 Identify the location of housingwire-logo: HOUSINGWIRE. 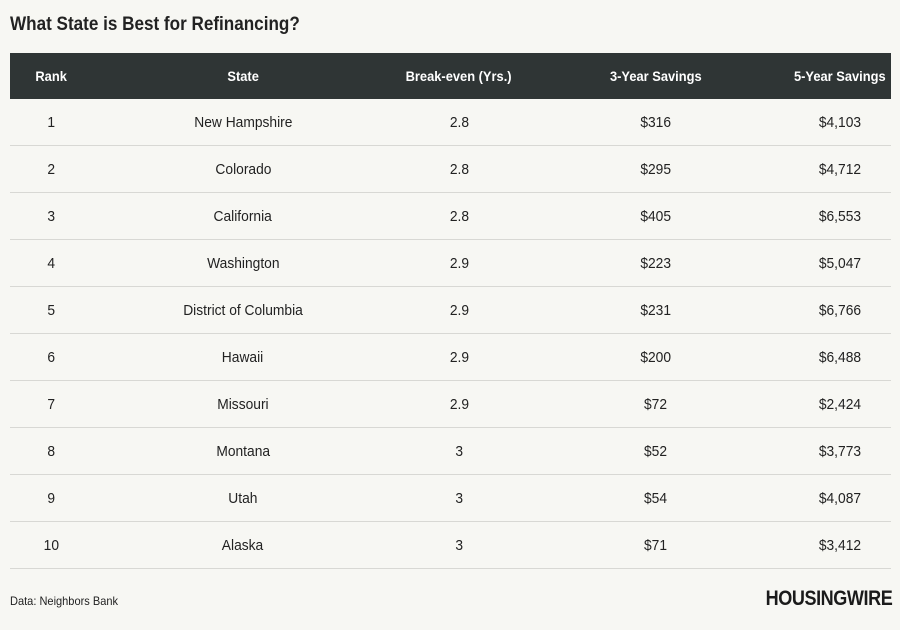
(828, 598).